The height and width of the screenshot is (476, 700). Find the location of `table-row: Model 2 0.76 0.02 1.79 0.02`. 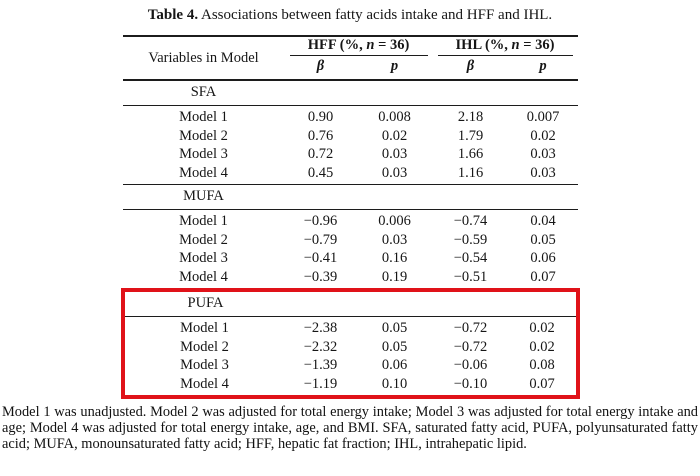

table-row: Model 2 0.76 0.02 1.79 0.02 is located at coordinates (350, 136).